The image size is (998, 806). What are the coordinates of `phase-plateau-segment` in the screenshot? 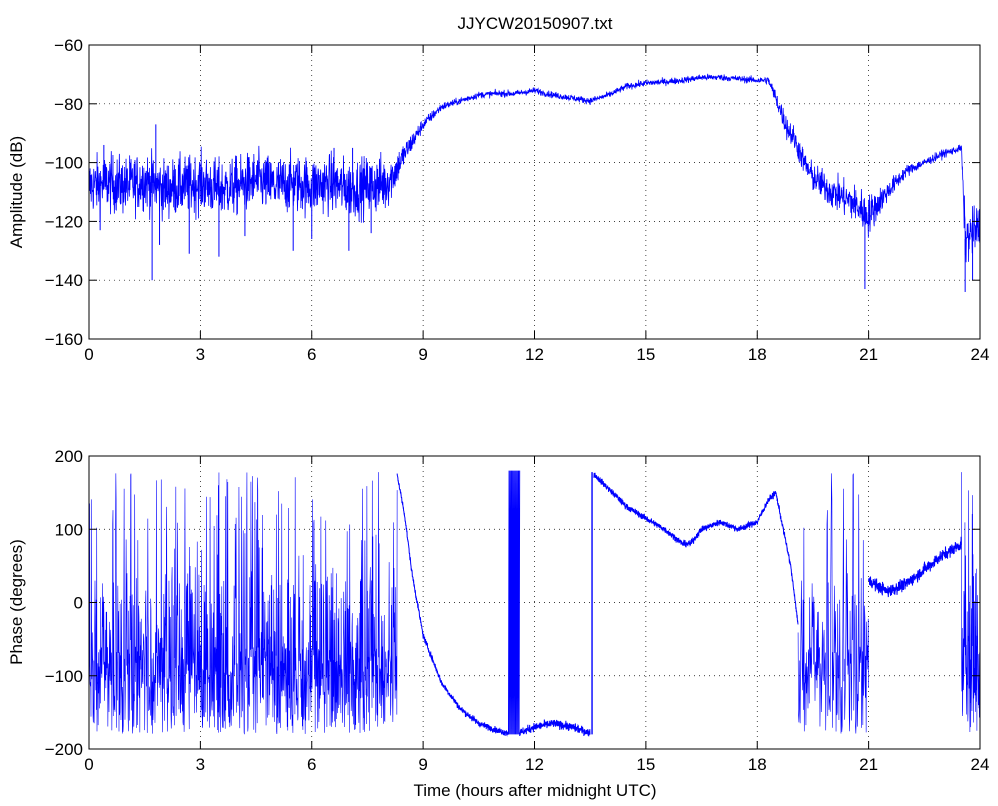 It's located at (555, 728).